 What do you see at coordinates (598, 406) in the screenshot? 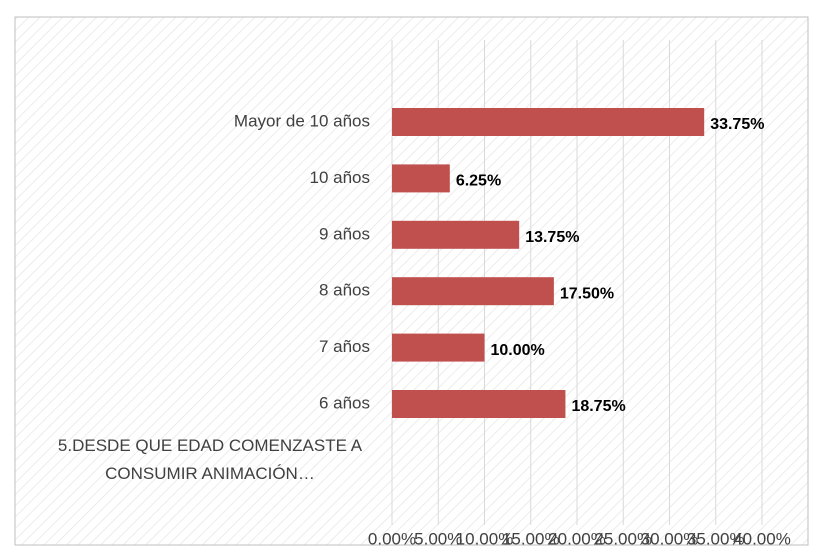
I see `data-label: 18.75%` at bounding box center [598, 406].